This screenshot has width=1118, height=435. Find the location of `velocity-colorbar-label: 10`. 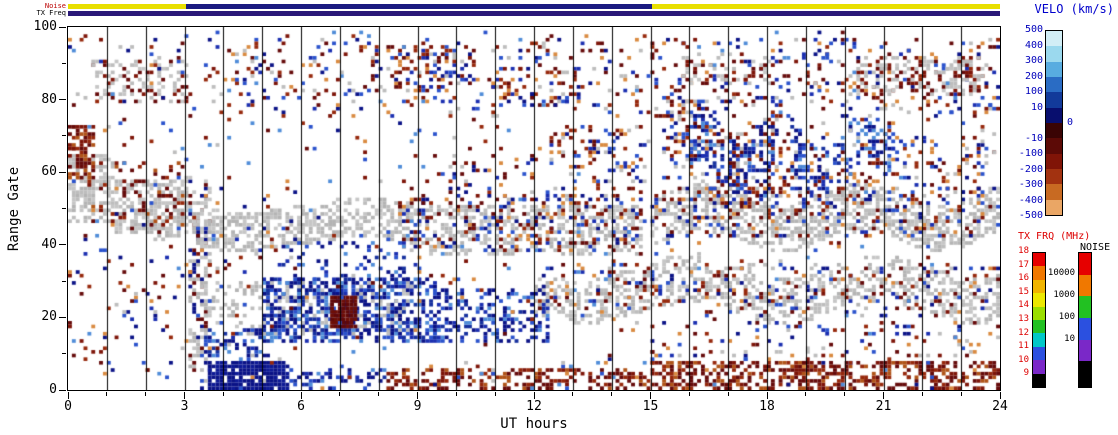

velocity-colorbar-label: 10 is located at coordinates (1036, 107).